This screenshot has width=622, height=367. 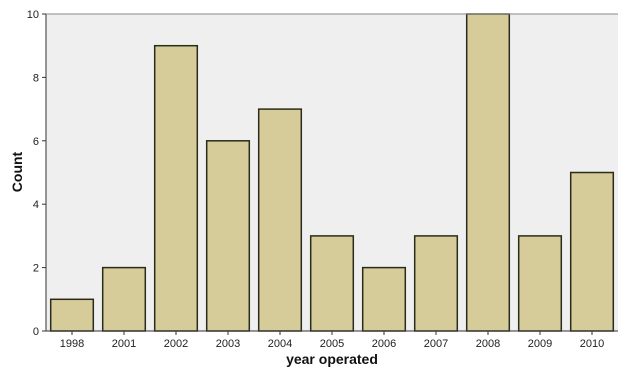 I want to click on x-tick-label: 2005, so click(x=332, y=344).